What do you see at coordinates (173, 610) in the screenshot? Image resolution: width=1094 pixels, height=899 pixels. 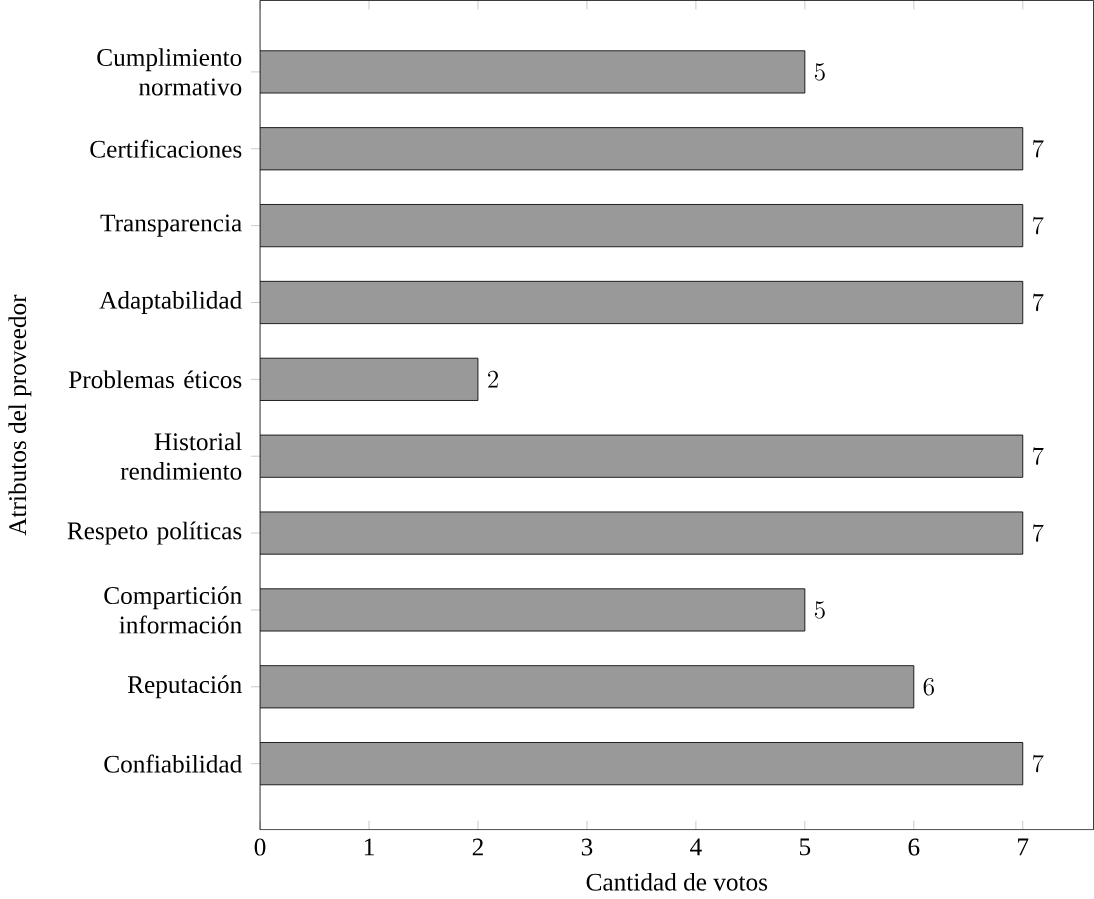 I see `y-tick-label: Compartición información` at bounding box center [173, 610].